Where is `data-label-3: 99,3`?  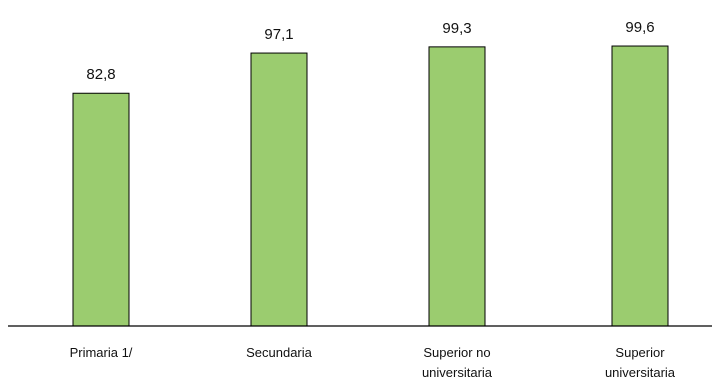 data-label-3: 99,3 is located at coordinates (456, 28).